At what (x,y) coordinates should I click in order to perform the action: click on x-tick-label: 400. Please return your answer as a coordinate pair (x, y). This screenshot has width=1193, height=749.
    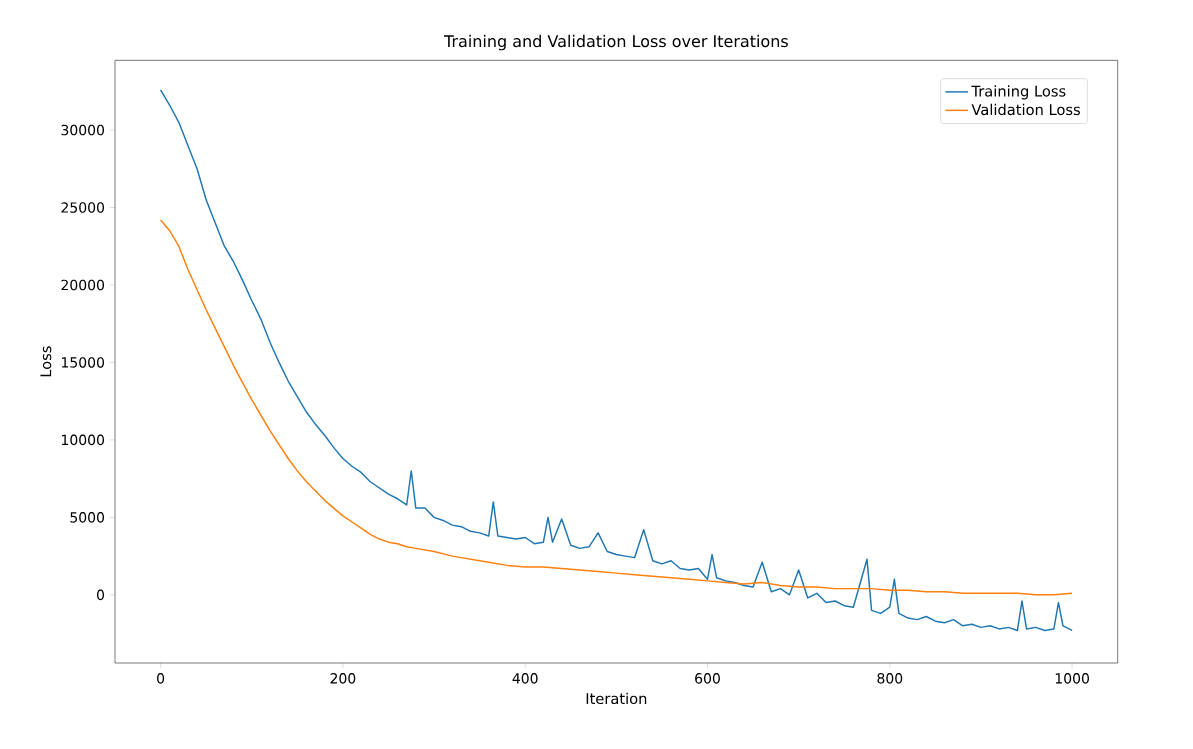
    Looking at the image, I should click on (525, 678).